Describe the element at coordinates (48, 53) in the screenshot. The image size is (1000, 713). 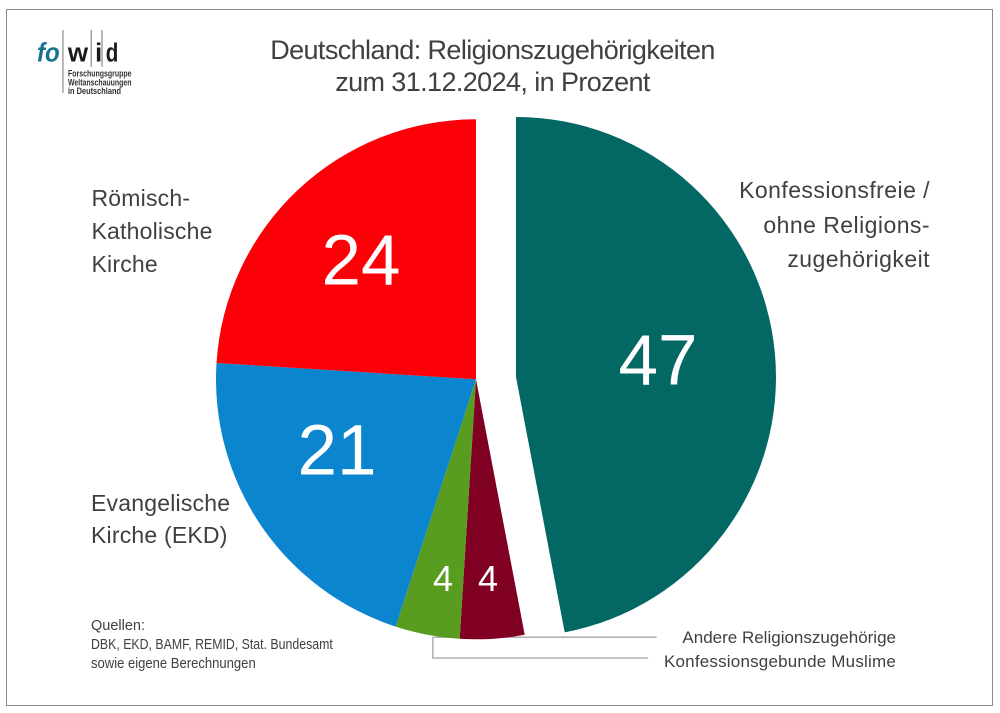
I see `svg-text: fo` at that location.